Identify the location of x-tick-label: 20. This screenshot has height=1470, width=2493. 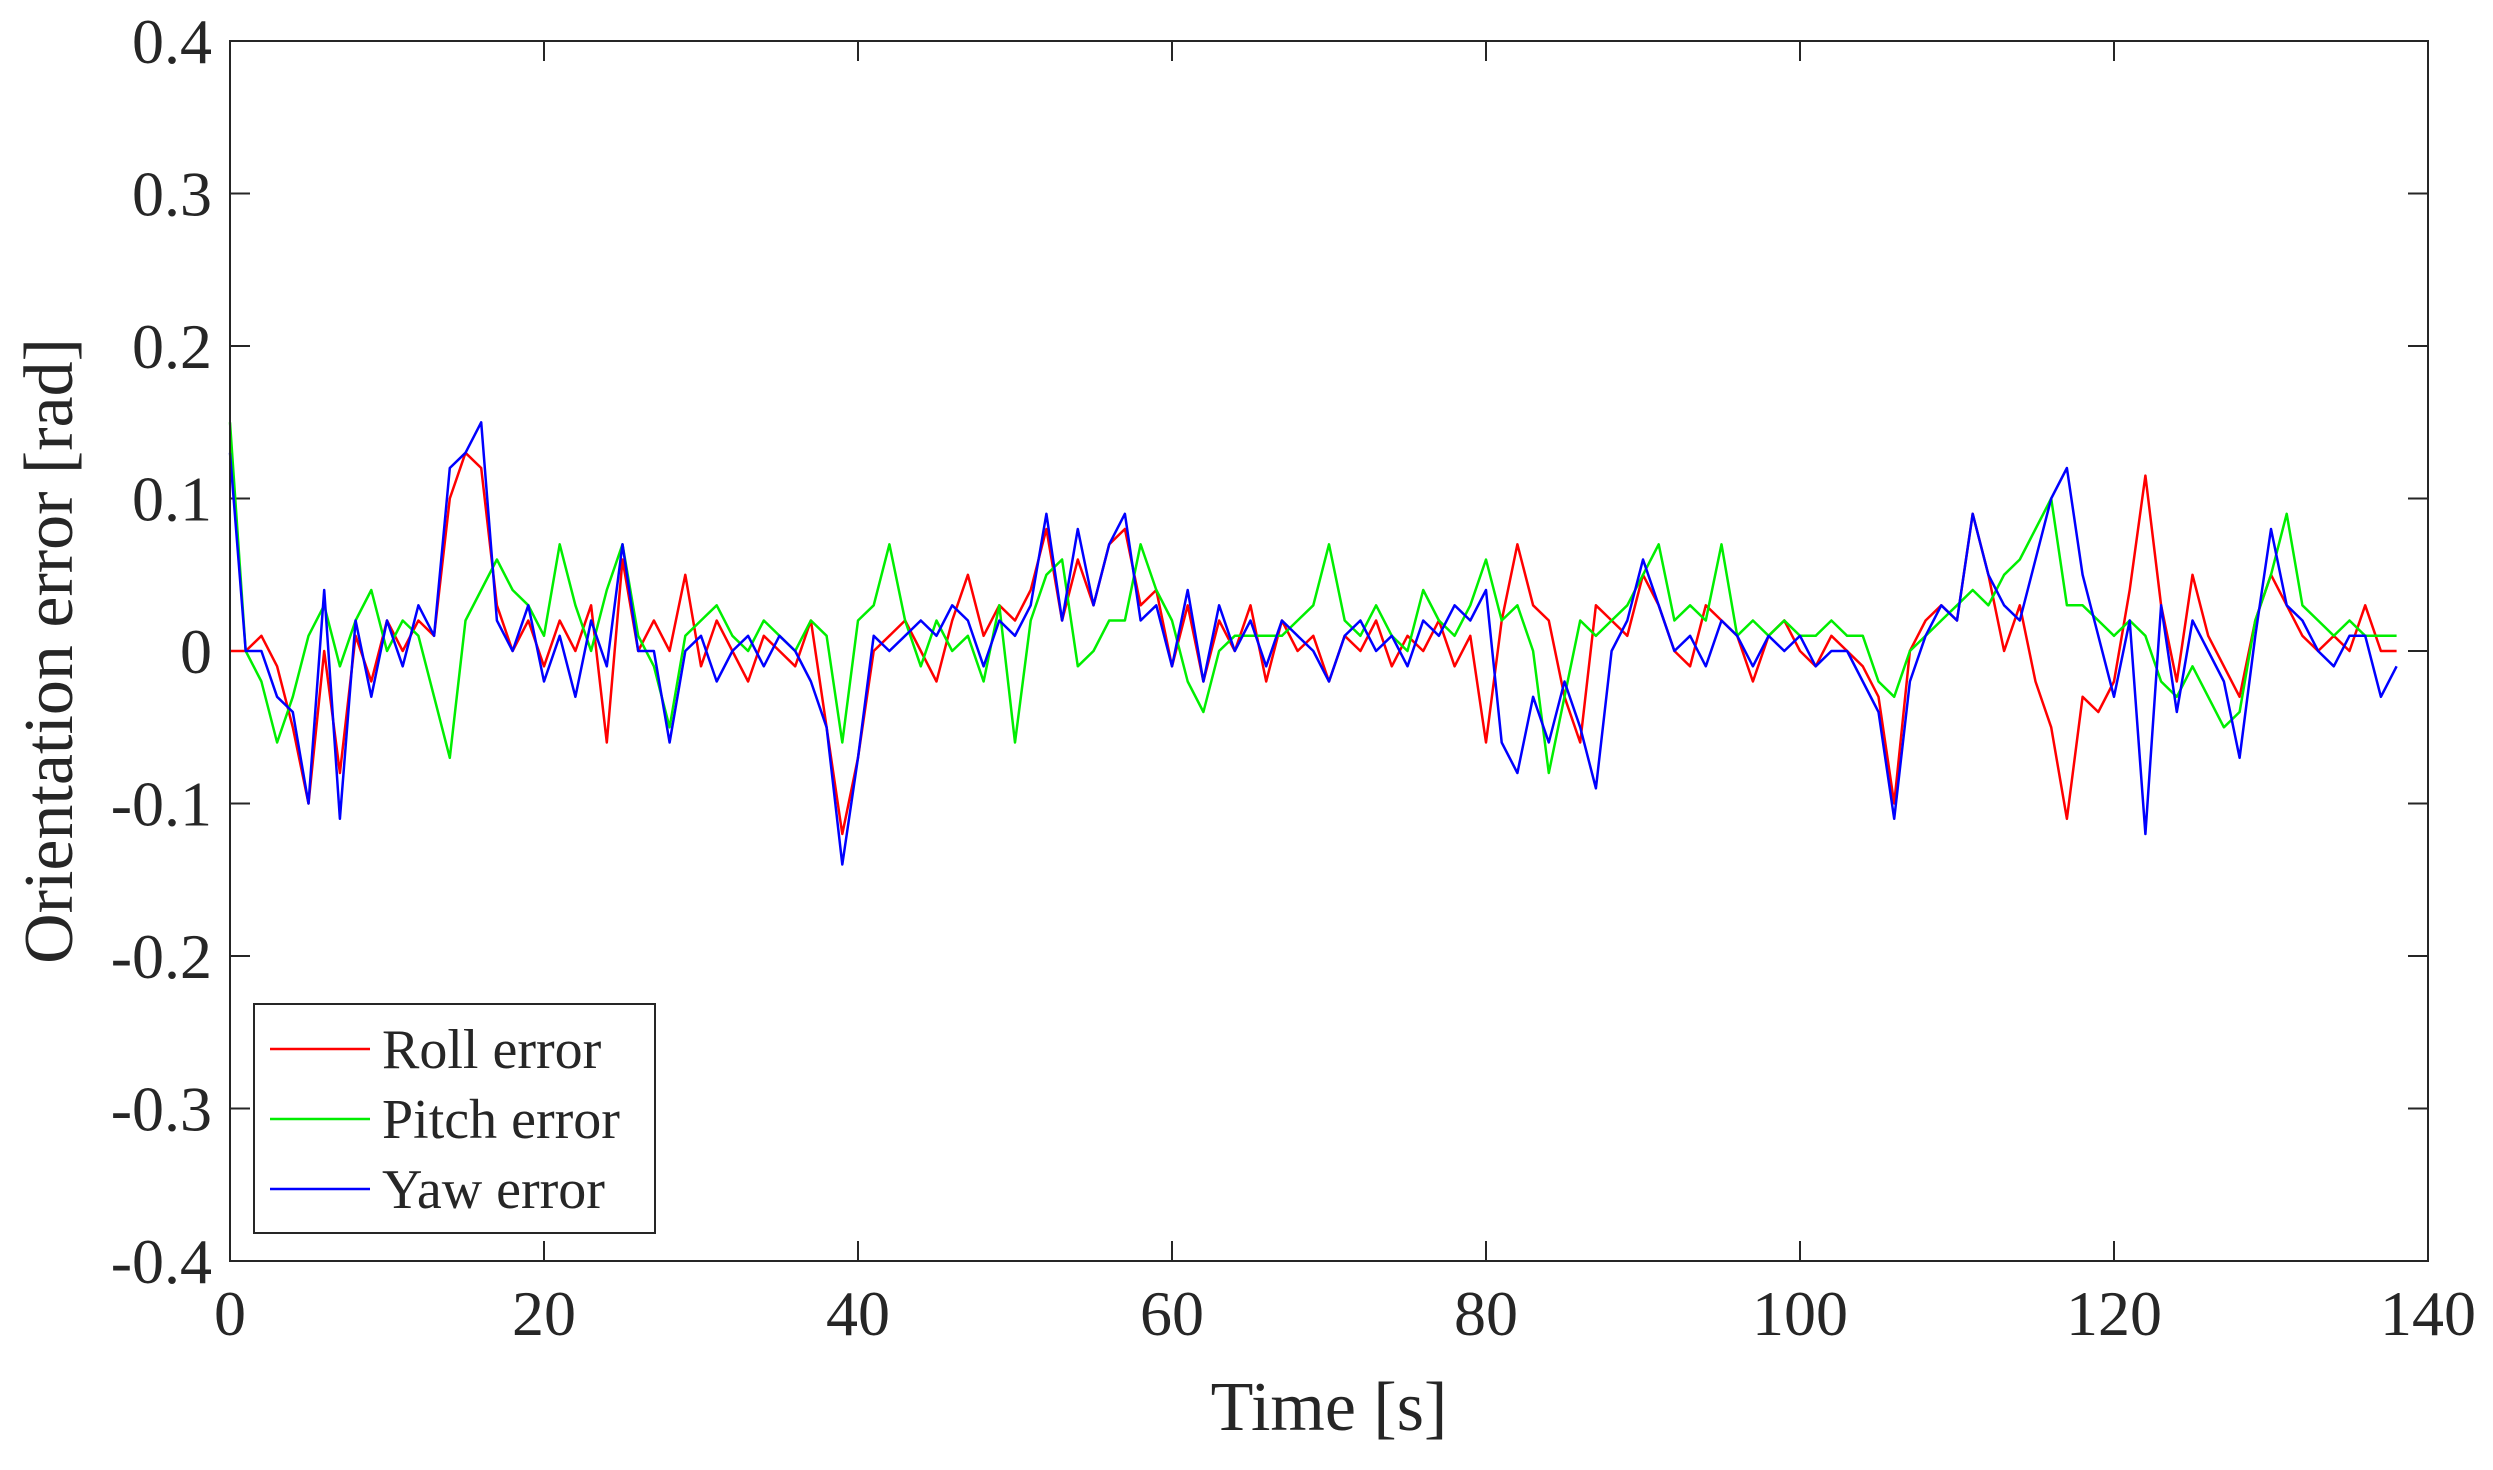
(544, 1313).